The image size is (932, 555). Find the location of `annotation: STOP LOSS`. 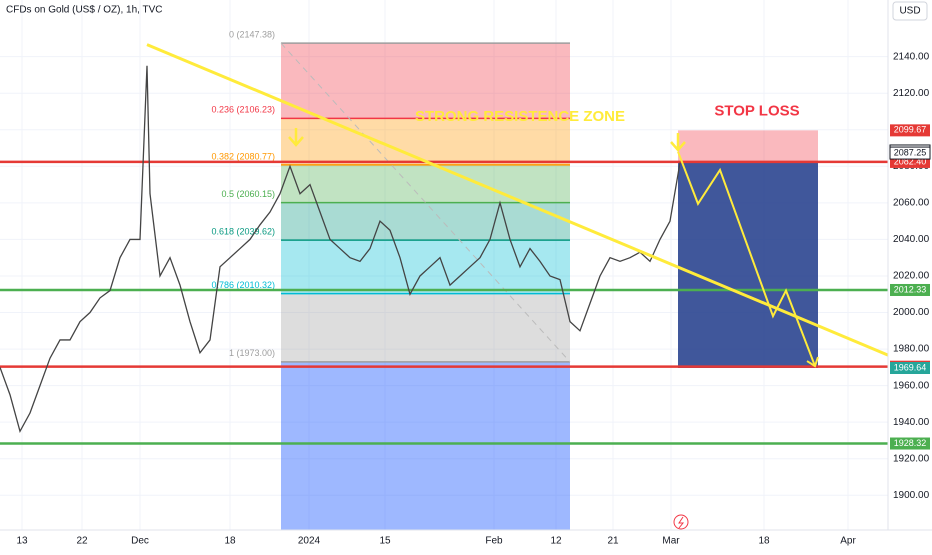

annotation: STOP LOSS is located at coordinates (756, 110).